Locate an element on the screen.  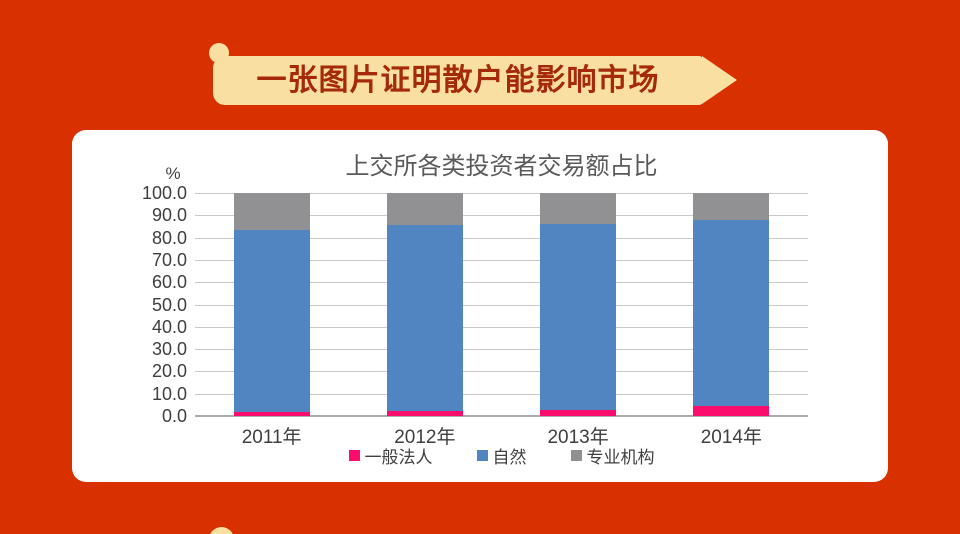
legend-item-专业机构: 专业机构 is located at coordinates (612, 455).